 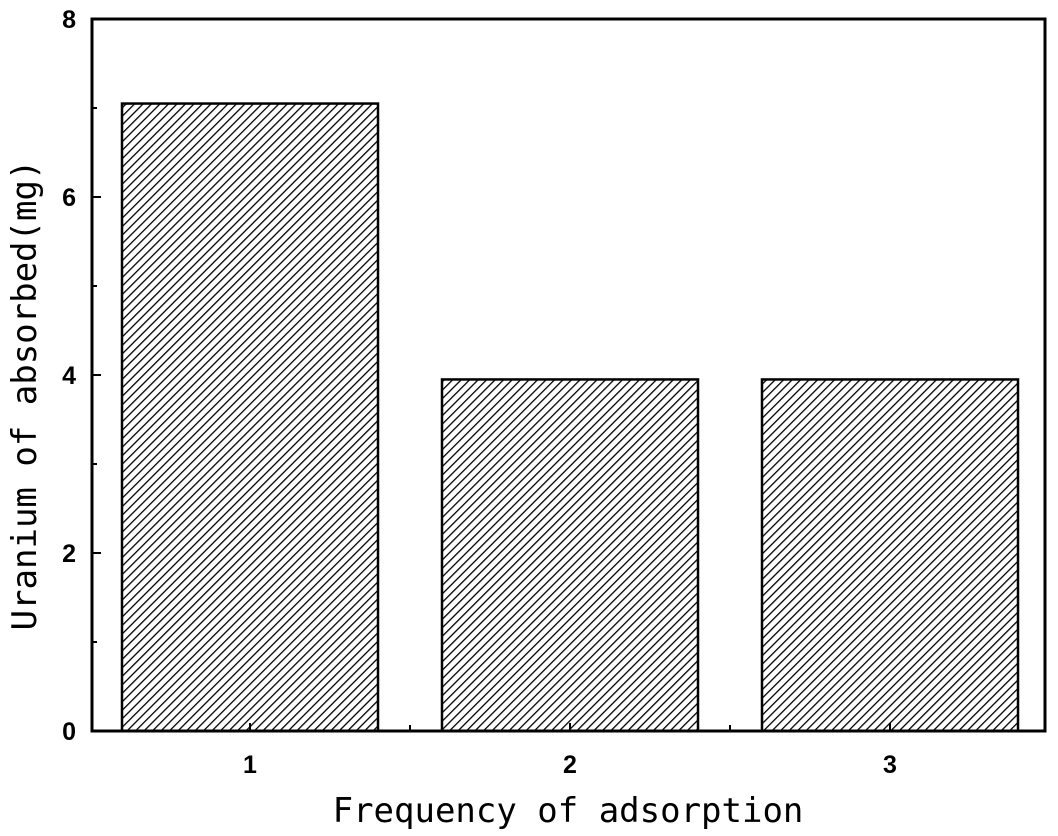 I want to click on y-tick-label: 2, so click(x=69, y=554).